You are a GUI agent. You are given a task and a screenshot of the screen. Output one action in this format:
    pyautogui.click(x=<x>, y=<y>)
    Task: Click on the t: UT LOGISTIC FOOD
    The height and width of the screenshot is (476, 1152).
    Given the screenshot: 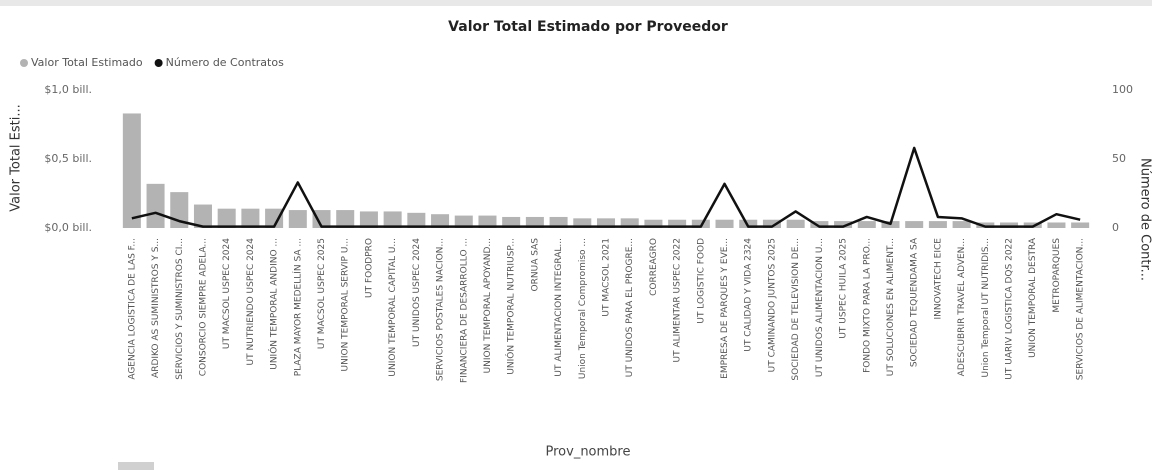 What is the action you would take?
    pyautogui.click(x=701, y=281)
    